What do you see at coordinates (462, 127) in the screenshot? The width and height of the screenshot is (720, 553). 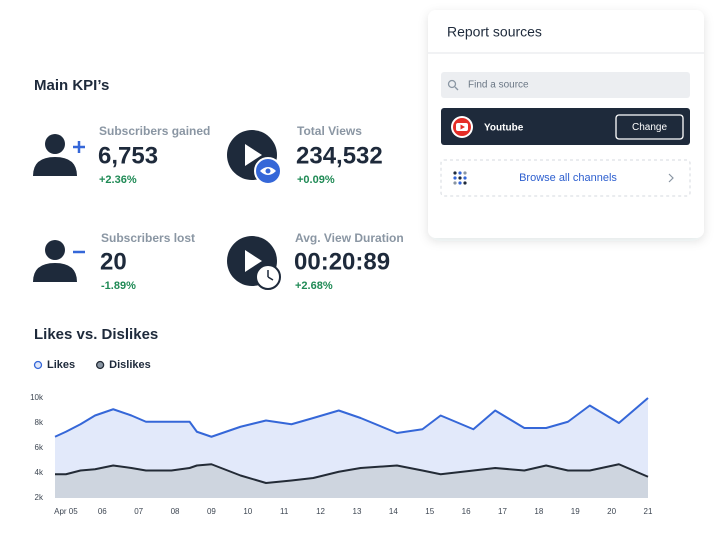 I see `youtube-icon` at bounding box center [462, 127].